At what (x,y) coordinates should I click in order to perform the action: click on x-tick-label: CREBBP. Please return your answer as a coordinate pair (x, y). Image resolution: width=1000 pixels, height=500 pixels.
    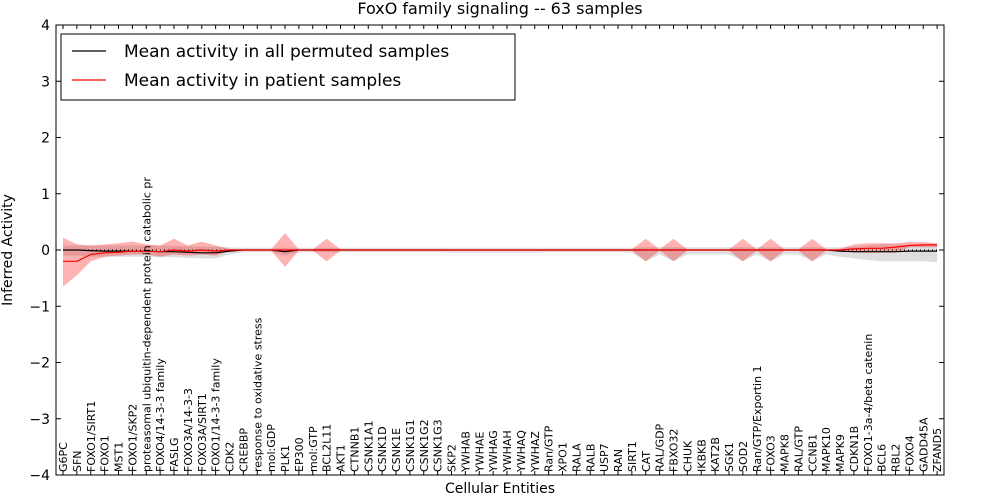
    Looking at the image, I should click on (243, 450).